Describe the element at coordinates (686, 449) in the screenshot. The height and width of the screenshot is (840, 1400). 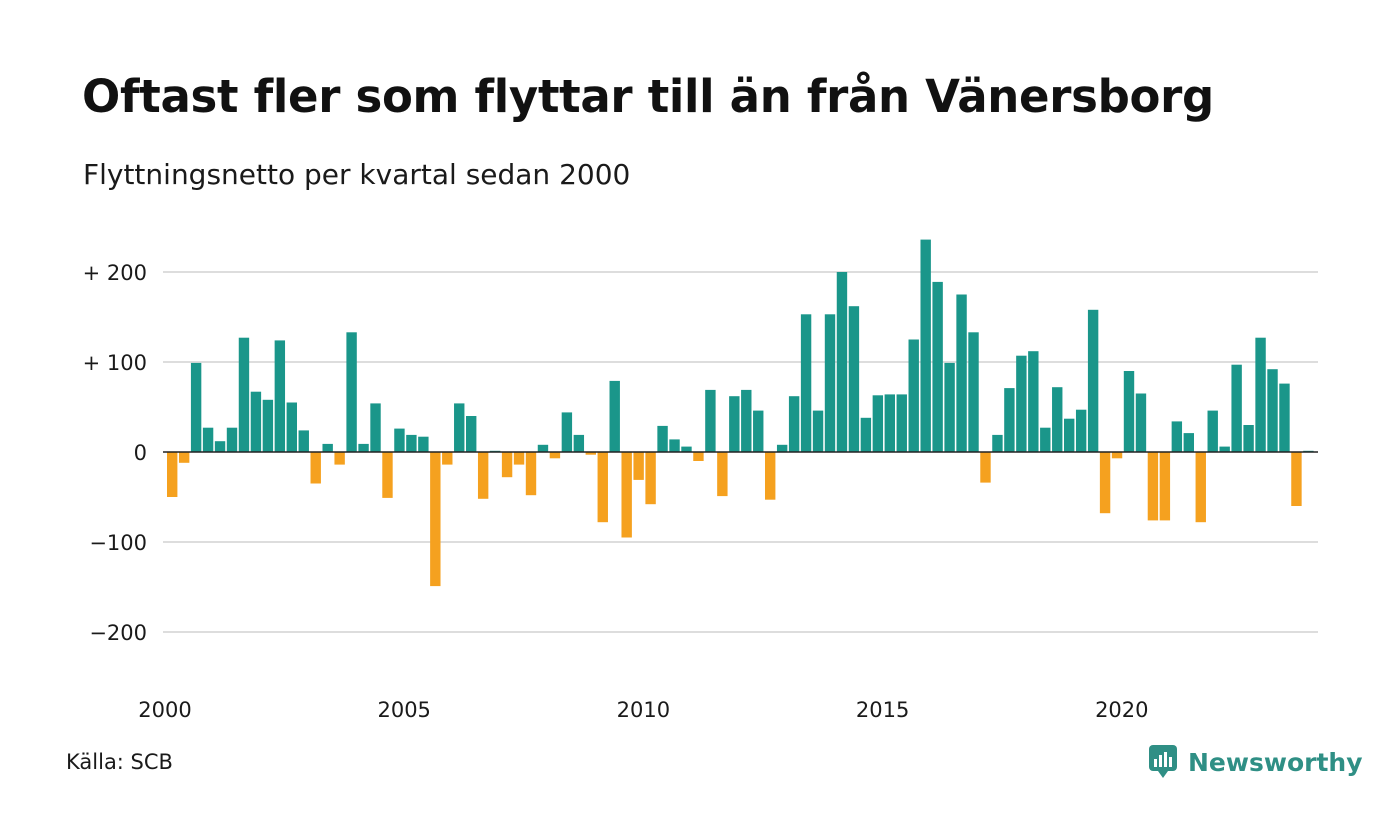
I see `bar-2010K4` at that location.